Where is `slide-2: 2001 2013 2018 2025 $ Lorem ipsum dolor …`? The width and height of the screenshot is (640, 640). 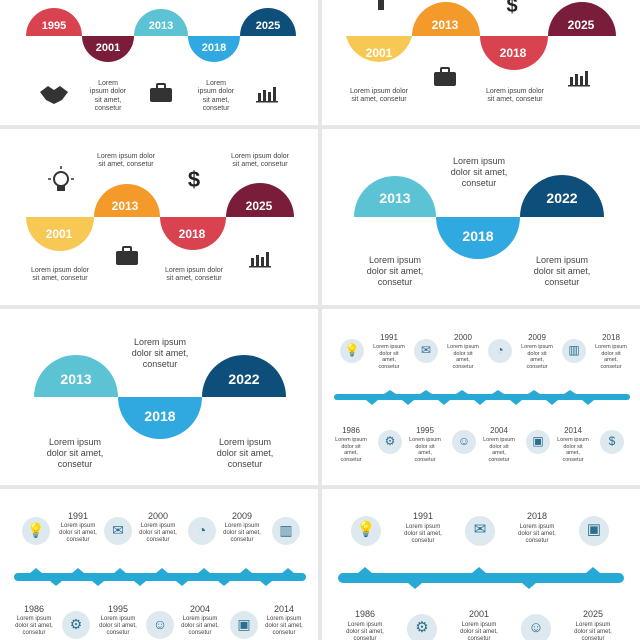 slide-2: 2001 2013 2018 2025 $ Lorem ipsum dolor … is located at coordinates (481, 62).